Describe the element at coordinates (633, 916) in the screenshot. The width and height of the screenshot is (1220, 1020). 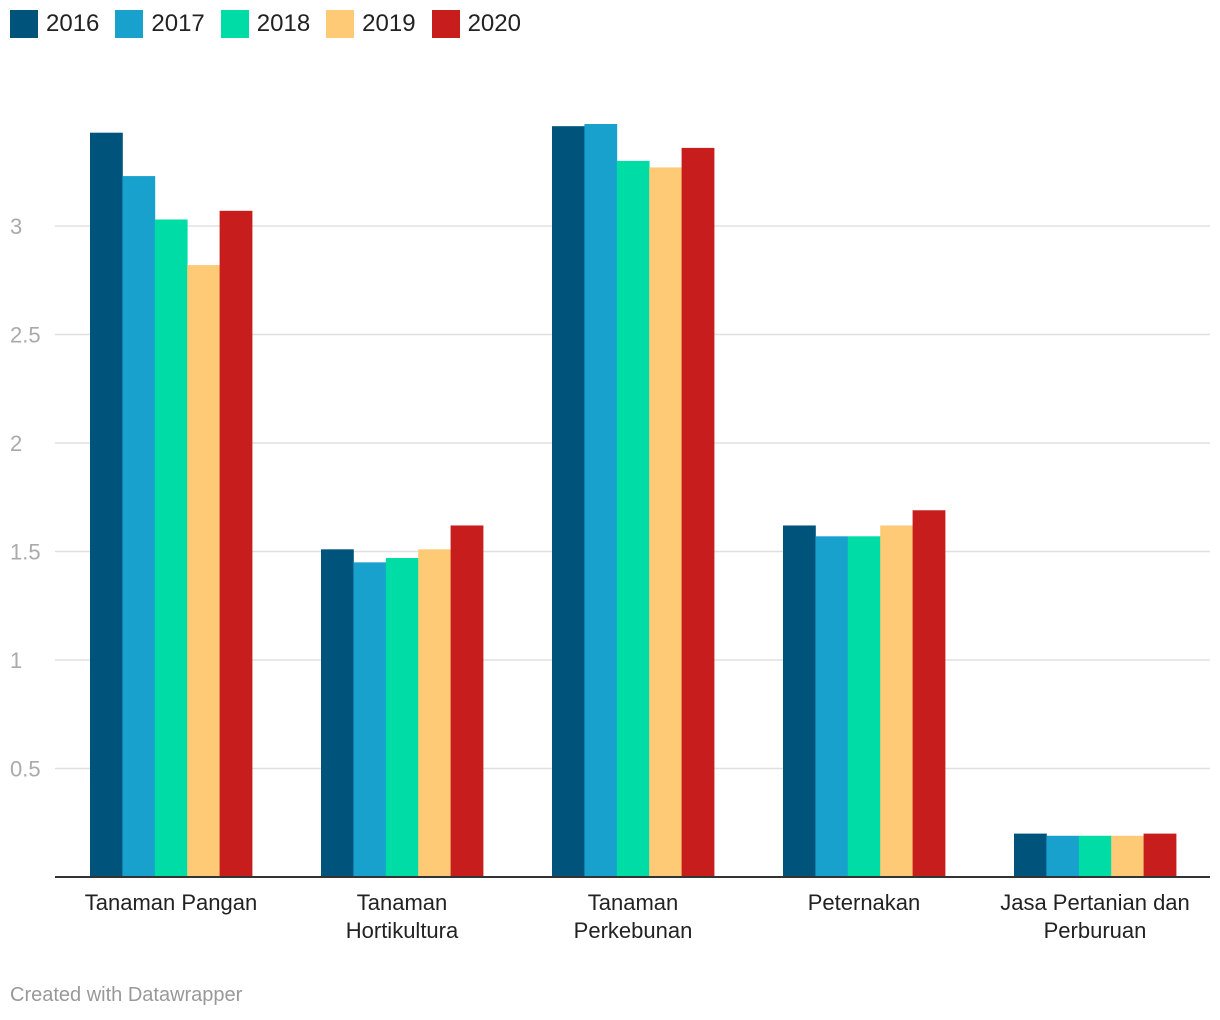
I see `x-category-label: Tanaman Perkebunan` at that location.